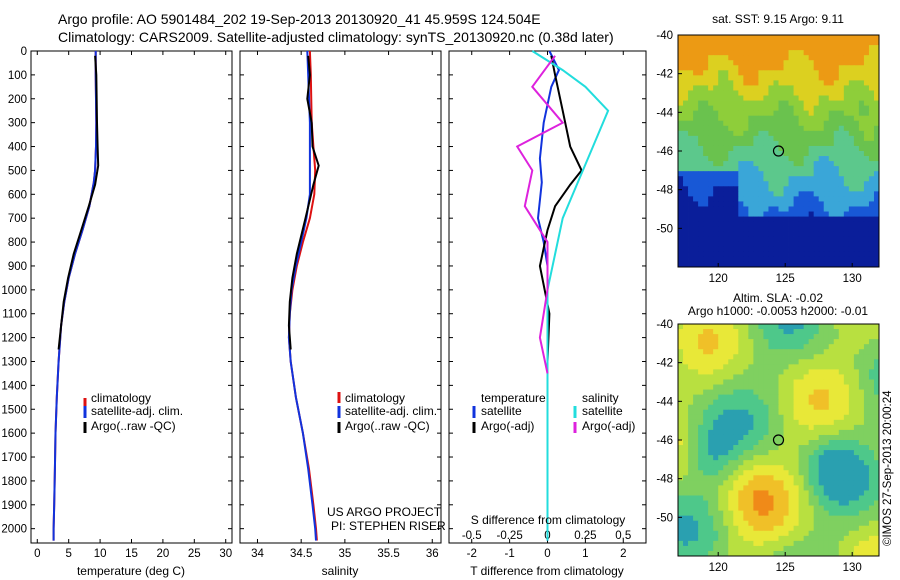  I want to click on map-y-tick-label: -50, so click(664, 229).